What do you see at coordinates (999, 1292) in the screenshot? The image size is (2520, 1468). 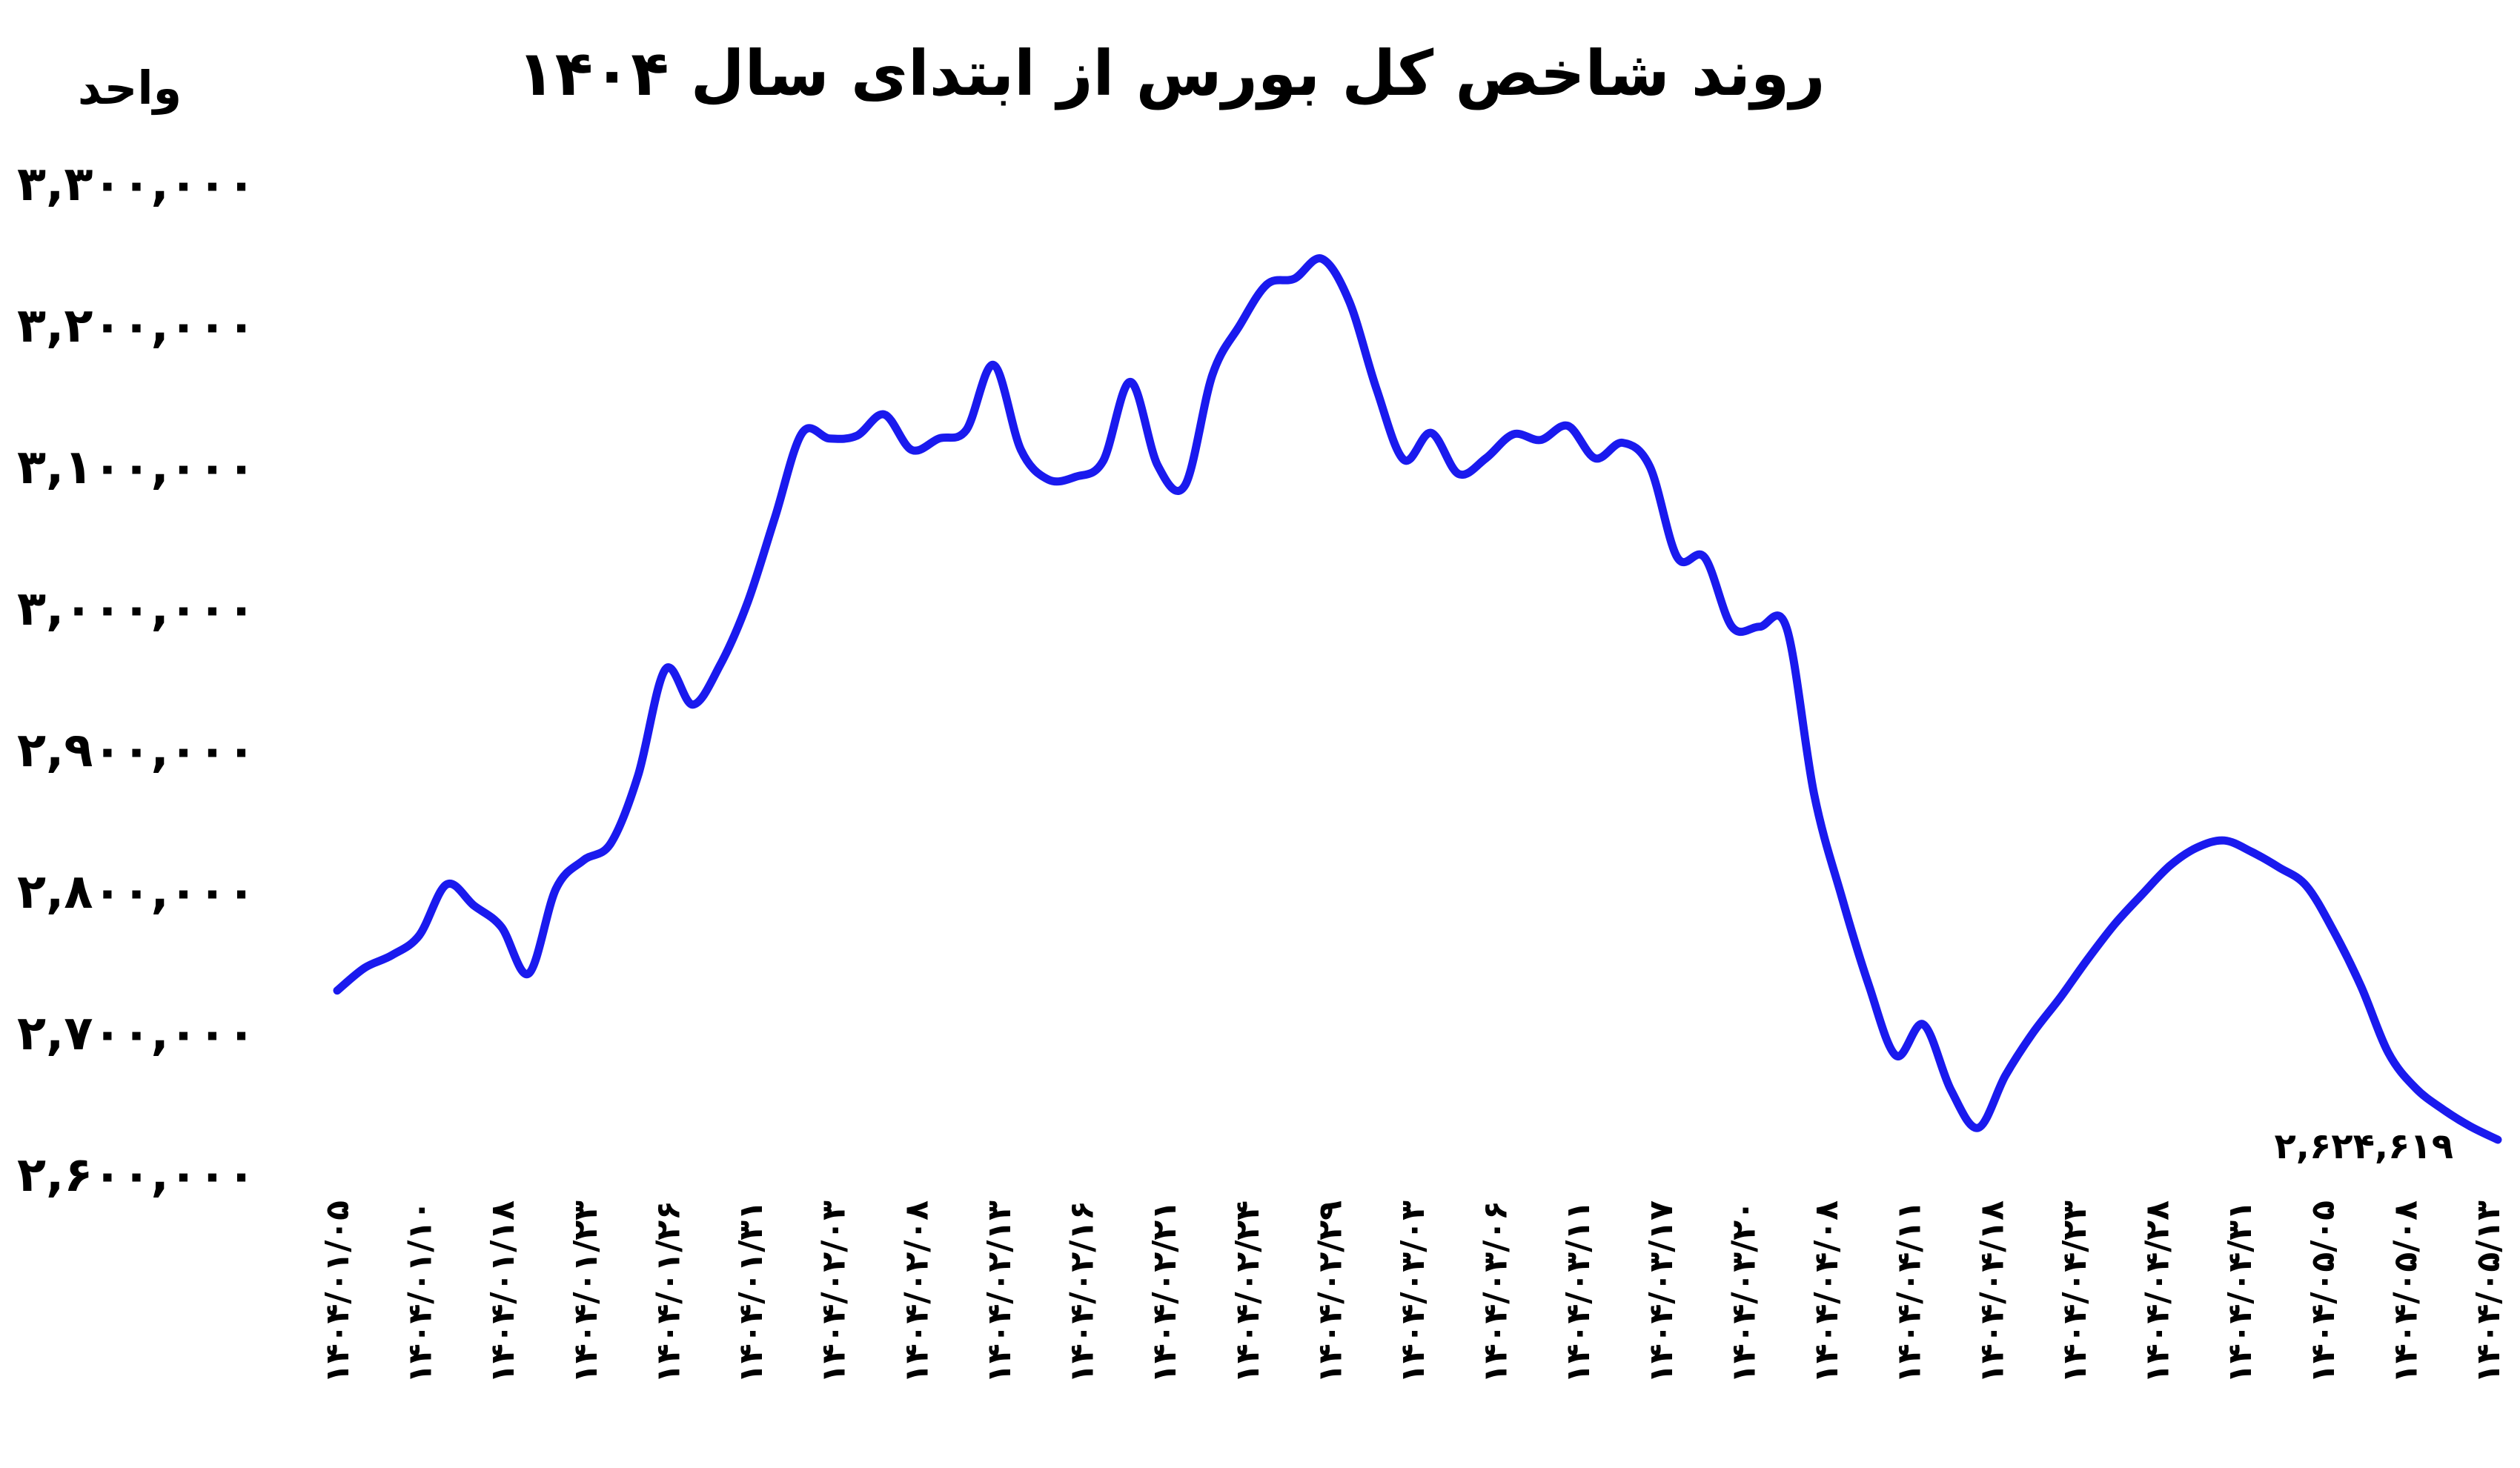 I see `x-tick-label: ۱۴۰۴/۰۲/۱۳` at bounding box center [999, 1292].